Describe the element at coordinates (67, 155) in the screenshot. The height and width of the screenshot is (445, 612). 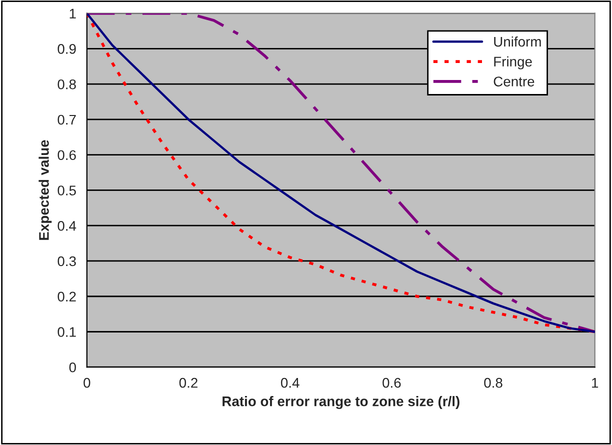
I see `y-tick-label: 0.6` at that location.